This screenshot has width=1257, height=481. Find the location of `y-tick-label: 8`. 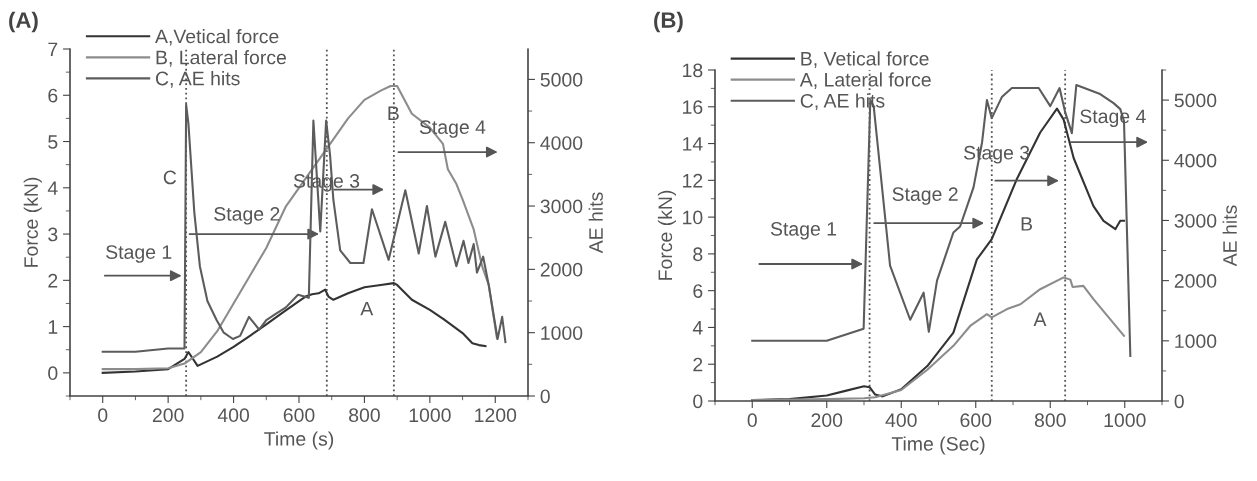

y-tick-label: 8 is located at coordinates (698, 254).